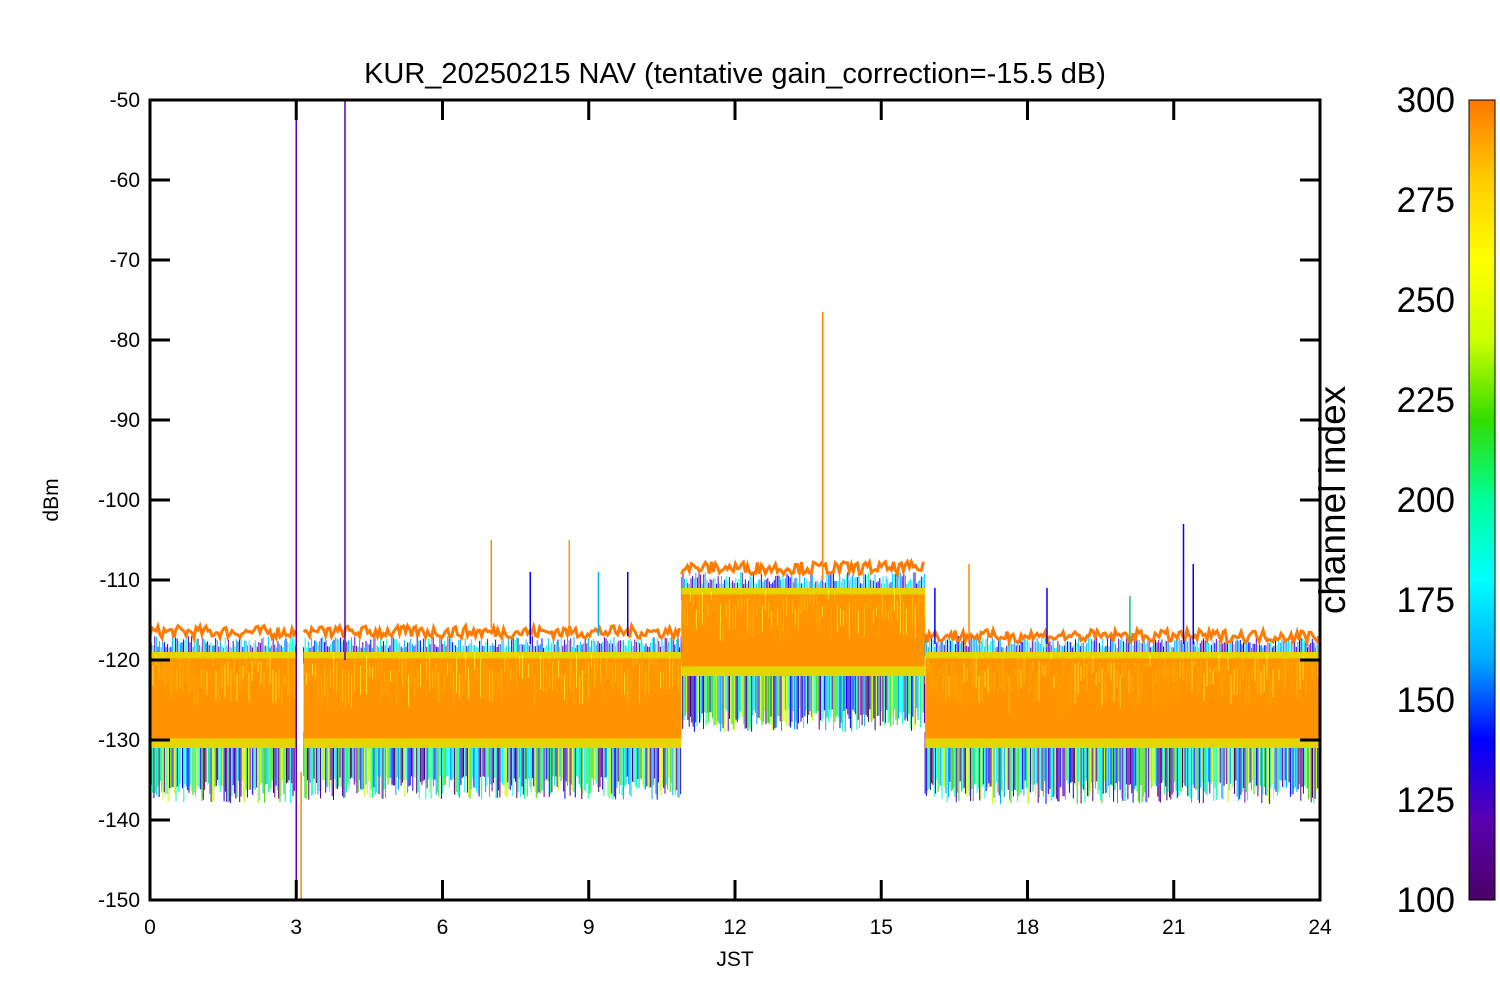 This screenshot has width=1500, height=1000. I want to click on y-tick-label: -90, so click(125, 420).